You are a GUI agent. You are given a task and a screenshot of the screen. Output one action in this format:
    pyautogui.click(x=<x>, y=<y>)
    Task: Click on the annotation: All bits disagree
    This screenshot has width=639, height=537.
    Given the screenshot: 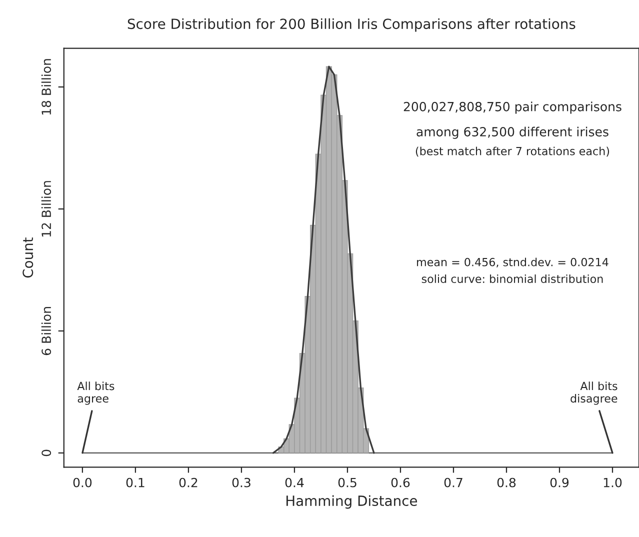 What is the action you would take?
    pyautogui.click(x=594, y=393)
    